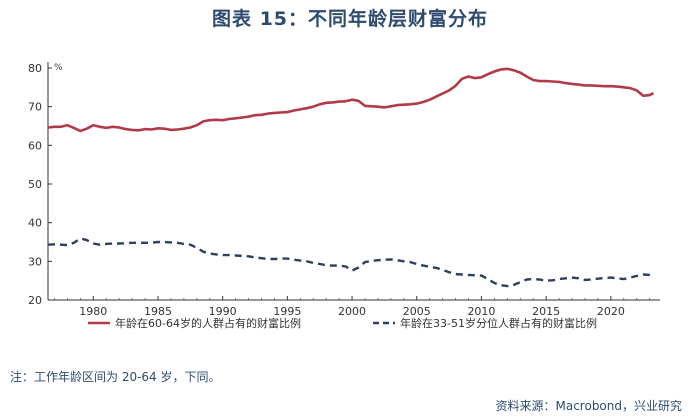 The width and height of the screenshot is (700, 420). Describe the element at coordinates (611, 311) in the screenshot. I see `x-tick-label: 2020` at that location.